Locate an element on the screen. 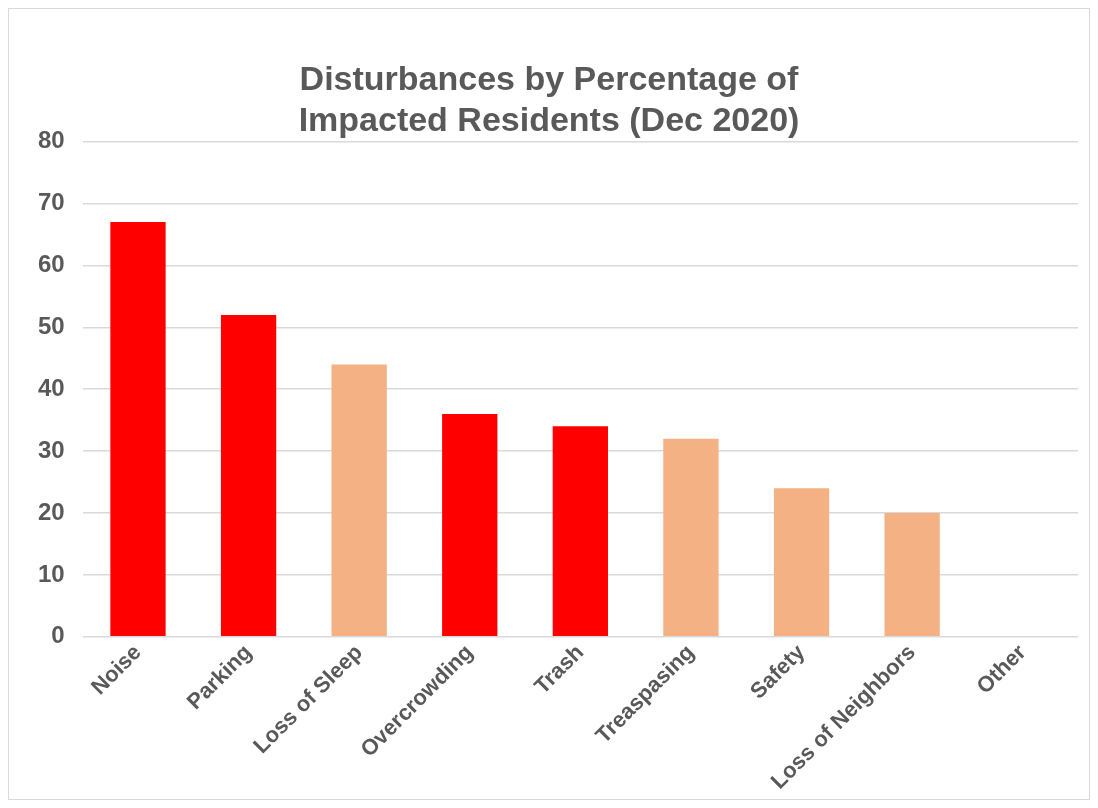  y-tick-label: 0 is located at coordinates (58, 635).